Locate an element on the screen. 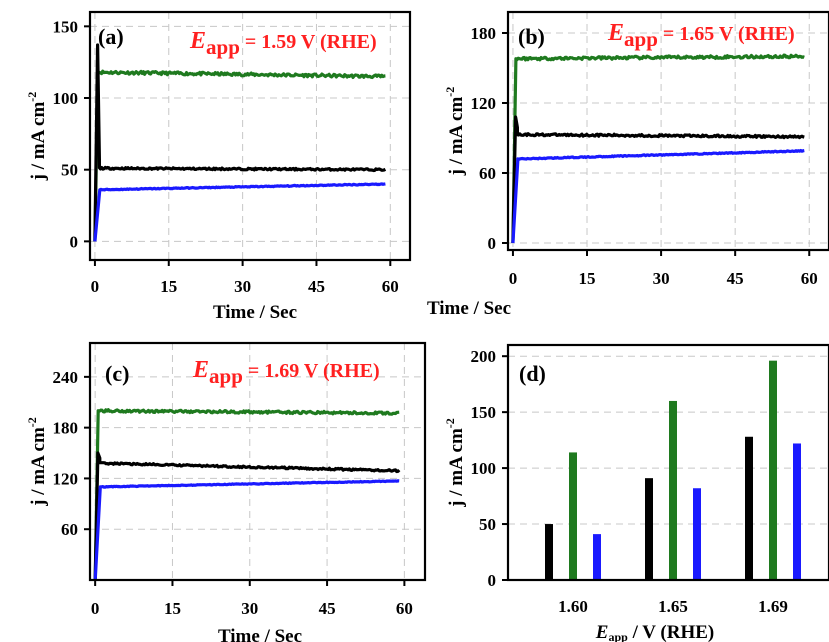 Image resolution: width=829 pixels, height=642 pixels. x-axis-symbol: E is located at coordinates (602, 632).